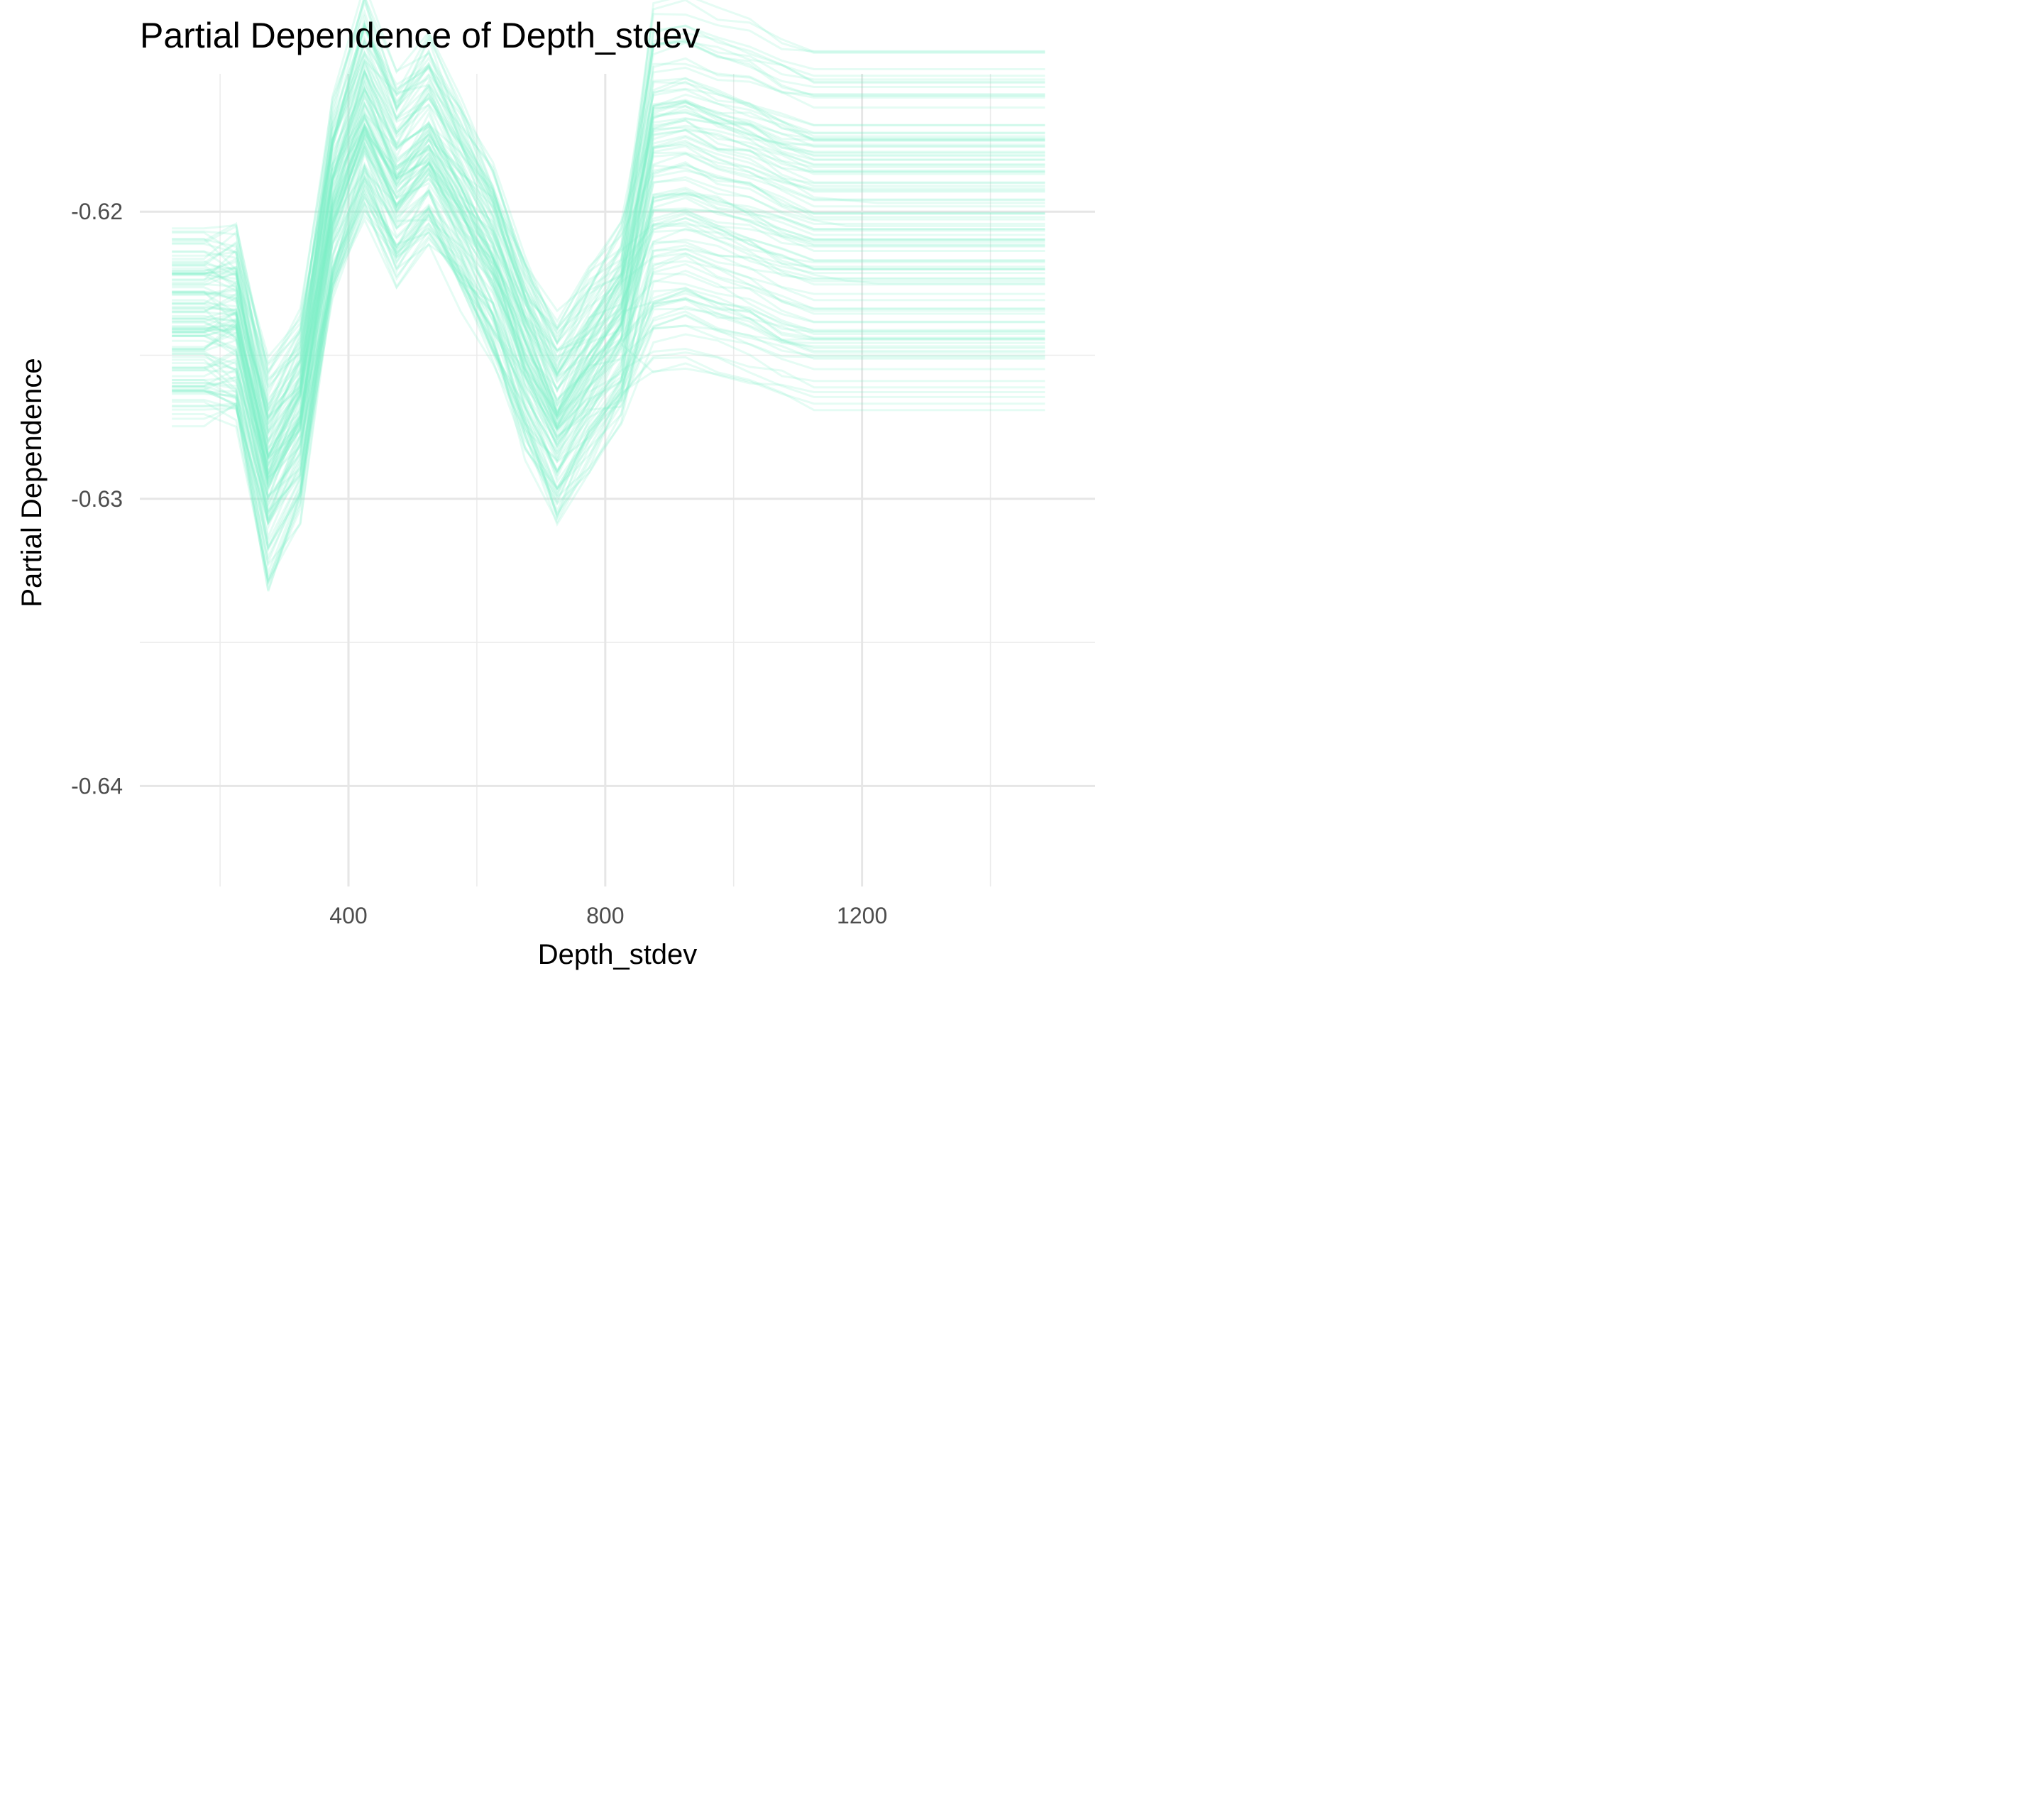 Image resolution: width=2044 pixels, height=1817 pixels. What do you see at coordinates (32, 482) in the screenshot?
I see `y-axis-title: Partial Dependence` at bounding box center [32, 482].